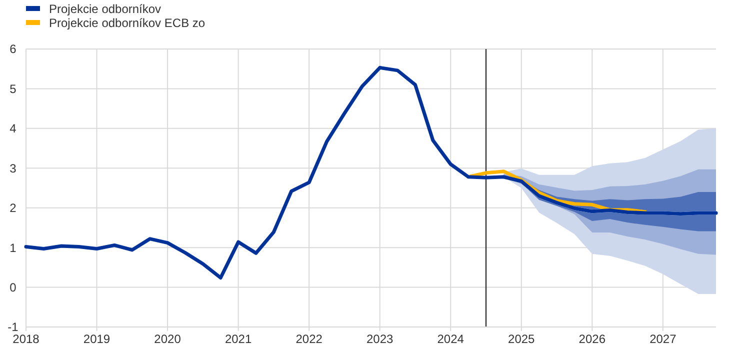 This screenshot has width=742, height=355. I want to click on x-tick-label: 2023, so click(380, 339).